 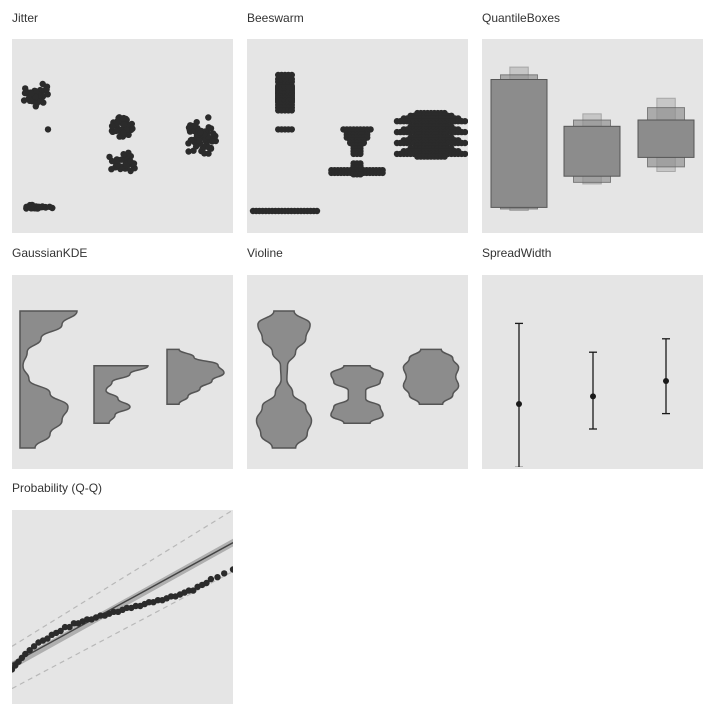 I want to click on panel-title-spread-width: SpreadWidth, so click(x=517, y=253).